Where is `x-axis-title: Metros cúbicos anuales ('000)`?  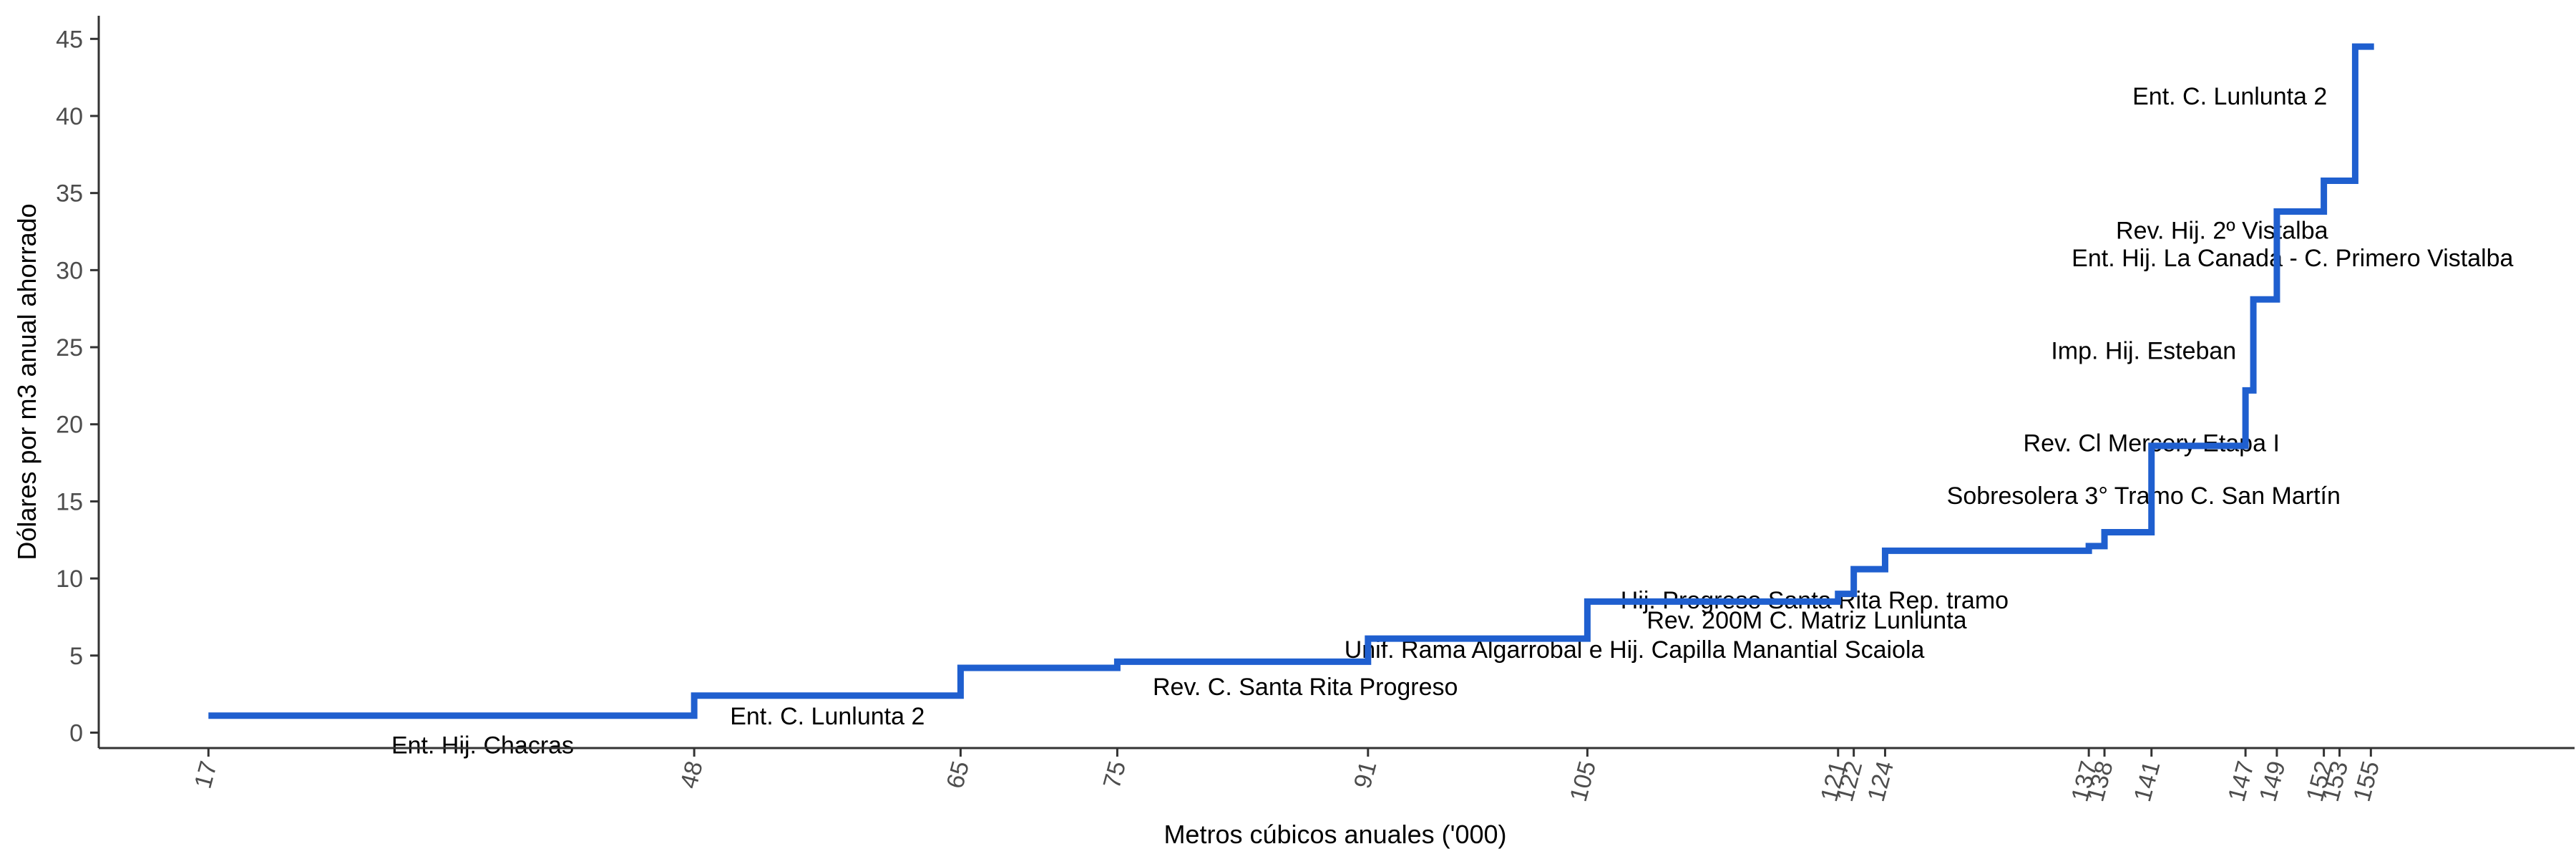 x-axis-title: Metros cúbicos anuales ('000) is located at coordinates (1334, 834).